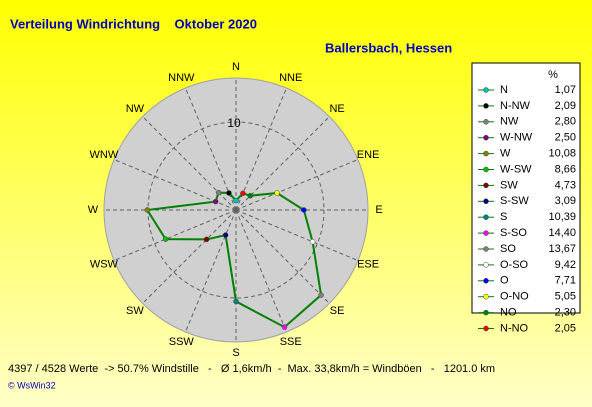 The height and width of the screenshot is (407, 592). Describe the element at coordinates (562, 233) in the screenshot. I see `legend-value: 14,40` at that location.